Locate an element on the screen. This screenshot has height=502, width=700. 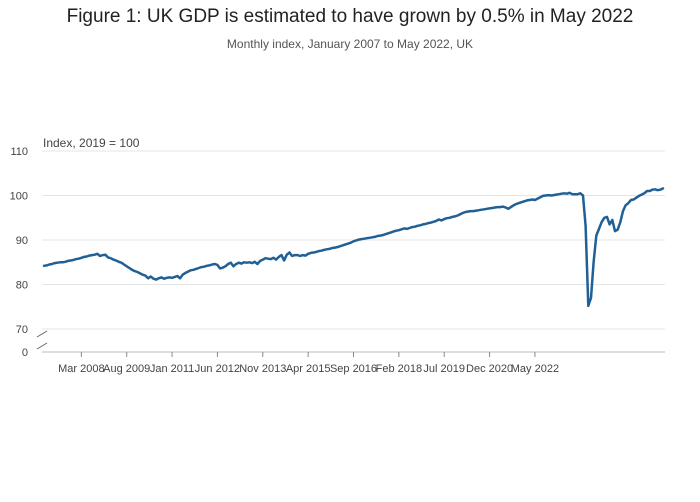
y-tick-label: 100 is located at coordinates (19, 197).